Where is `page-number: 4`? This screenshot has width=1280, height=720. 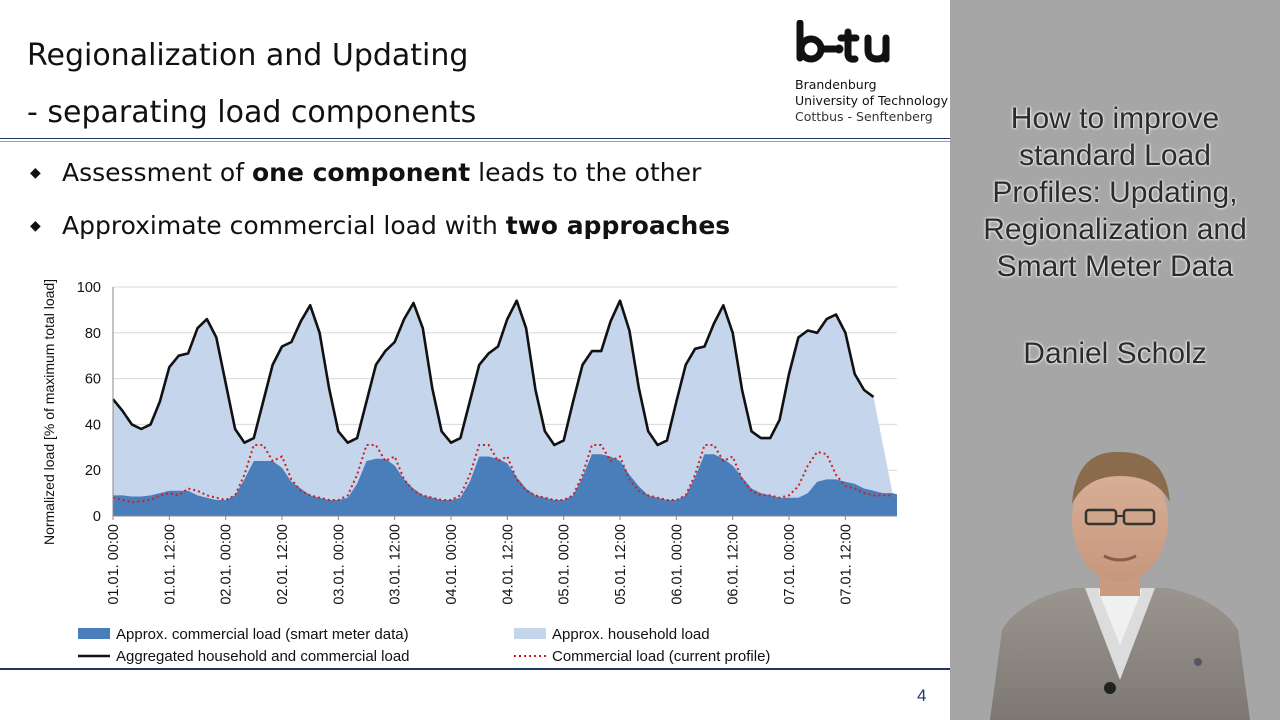
page-number: 4 is located at coordinates (922, 695).